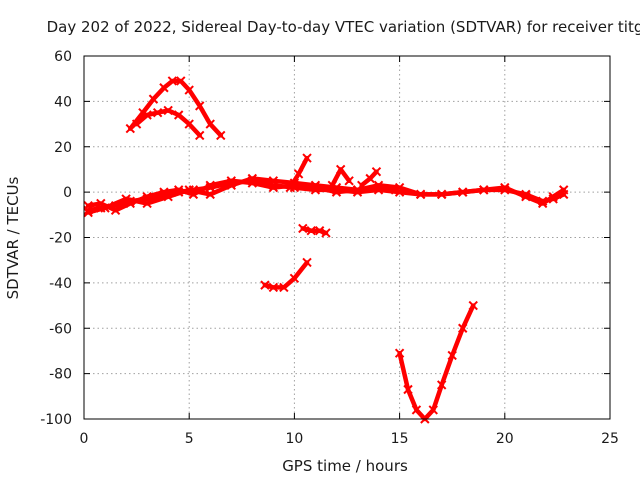  What do you see at coordinates (436, 362) in the screenshot?
I see `series-deep-v` at bounding box center [436, 362].